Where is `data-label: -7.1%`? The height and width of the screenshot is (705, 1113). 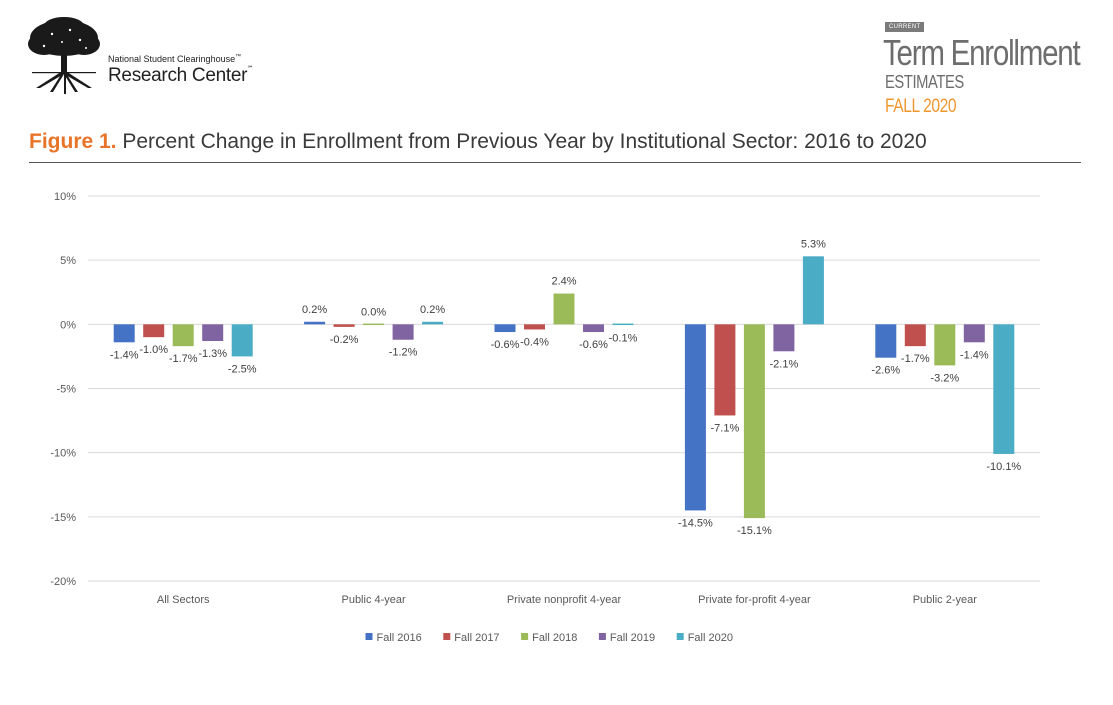
data-label: -7.1% is located at coordinates (725, 428).